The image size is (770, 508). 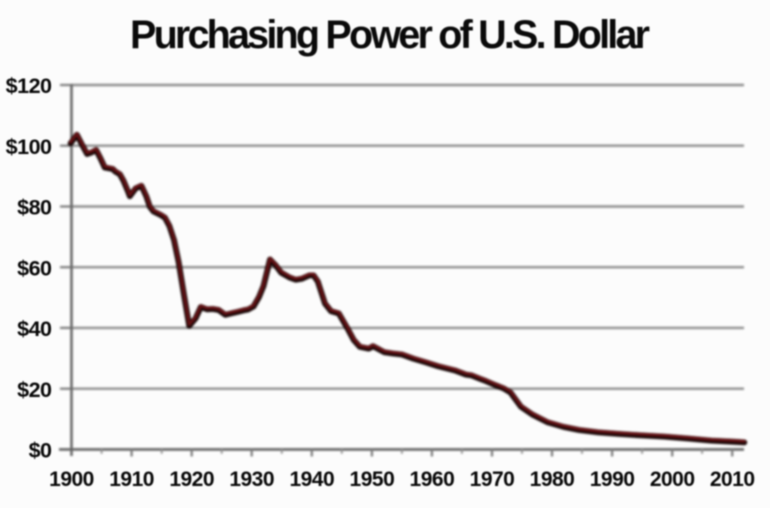 What do you see at coordinates (34, 329) in the screenshot?
I see `svg-text: $40` at bounding box center [34, 329].